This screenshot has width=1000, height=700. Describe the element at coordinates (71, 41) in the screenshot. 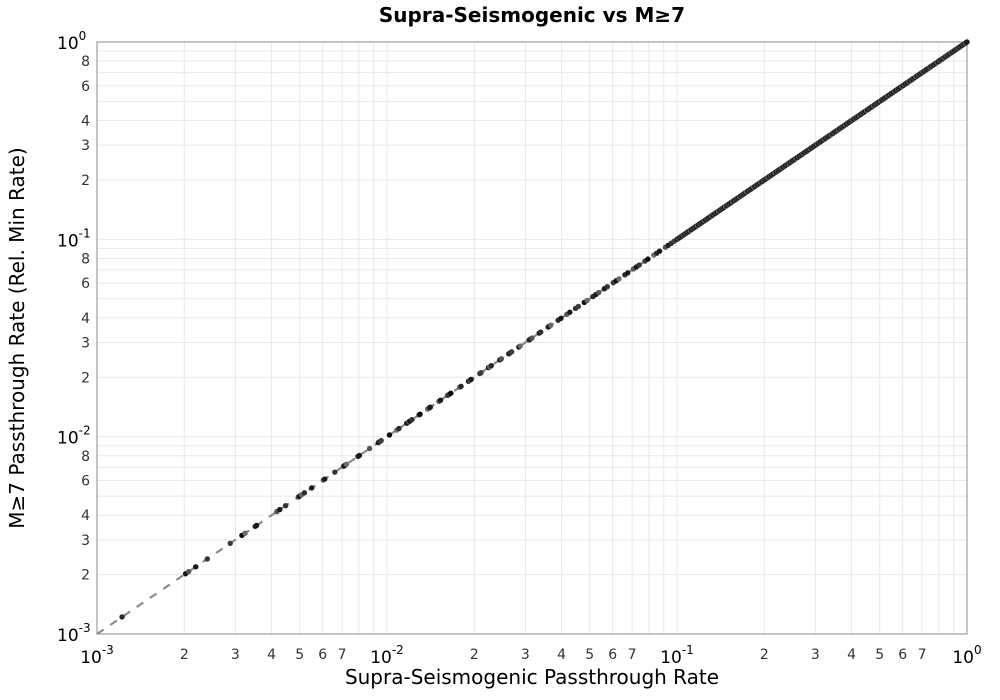

I see `y-tick-label: 10⁰` at that location.